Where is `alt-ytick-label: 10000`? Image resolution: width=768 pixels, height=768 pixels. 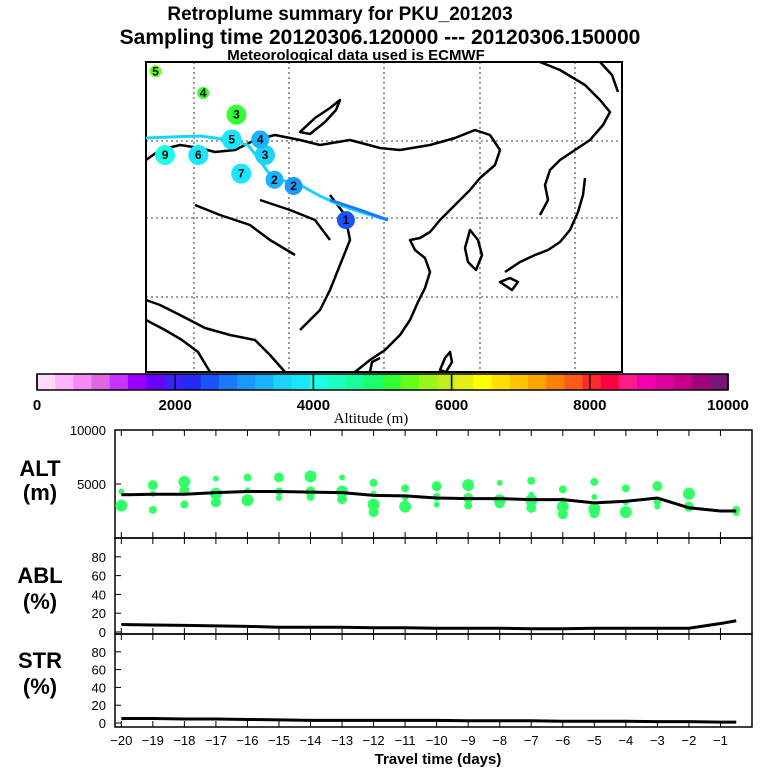
alt-ytick-label: 10000 is located at coordinates (88, 430).